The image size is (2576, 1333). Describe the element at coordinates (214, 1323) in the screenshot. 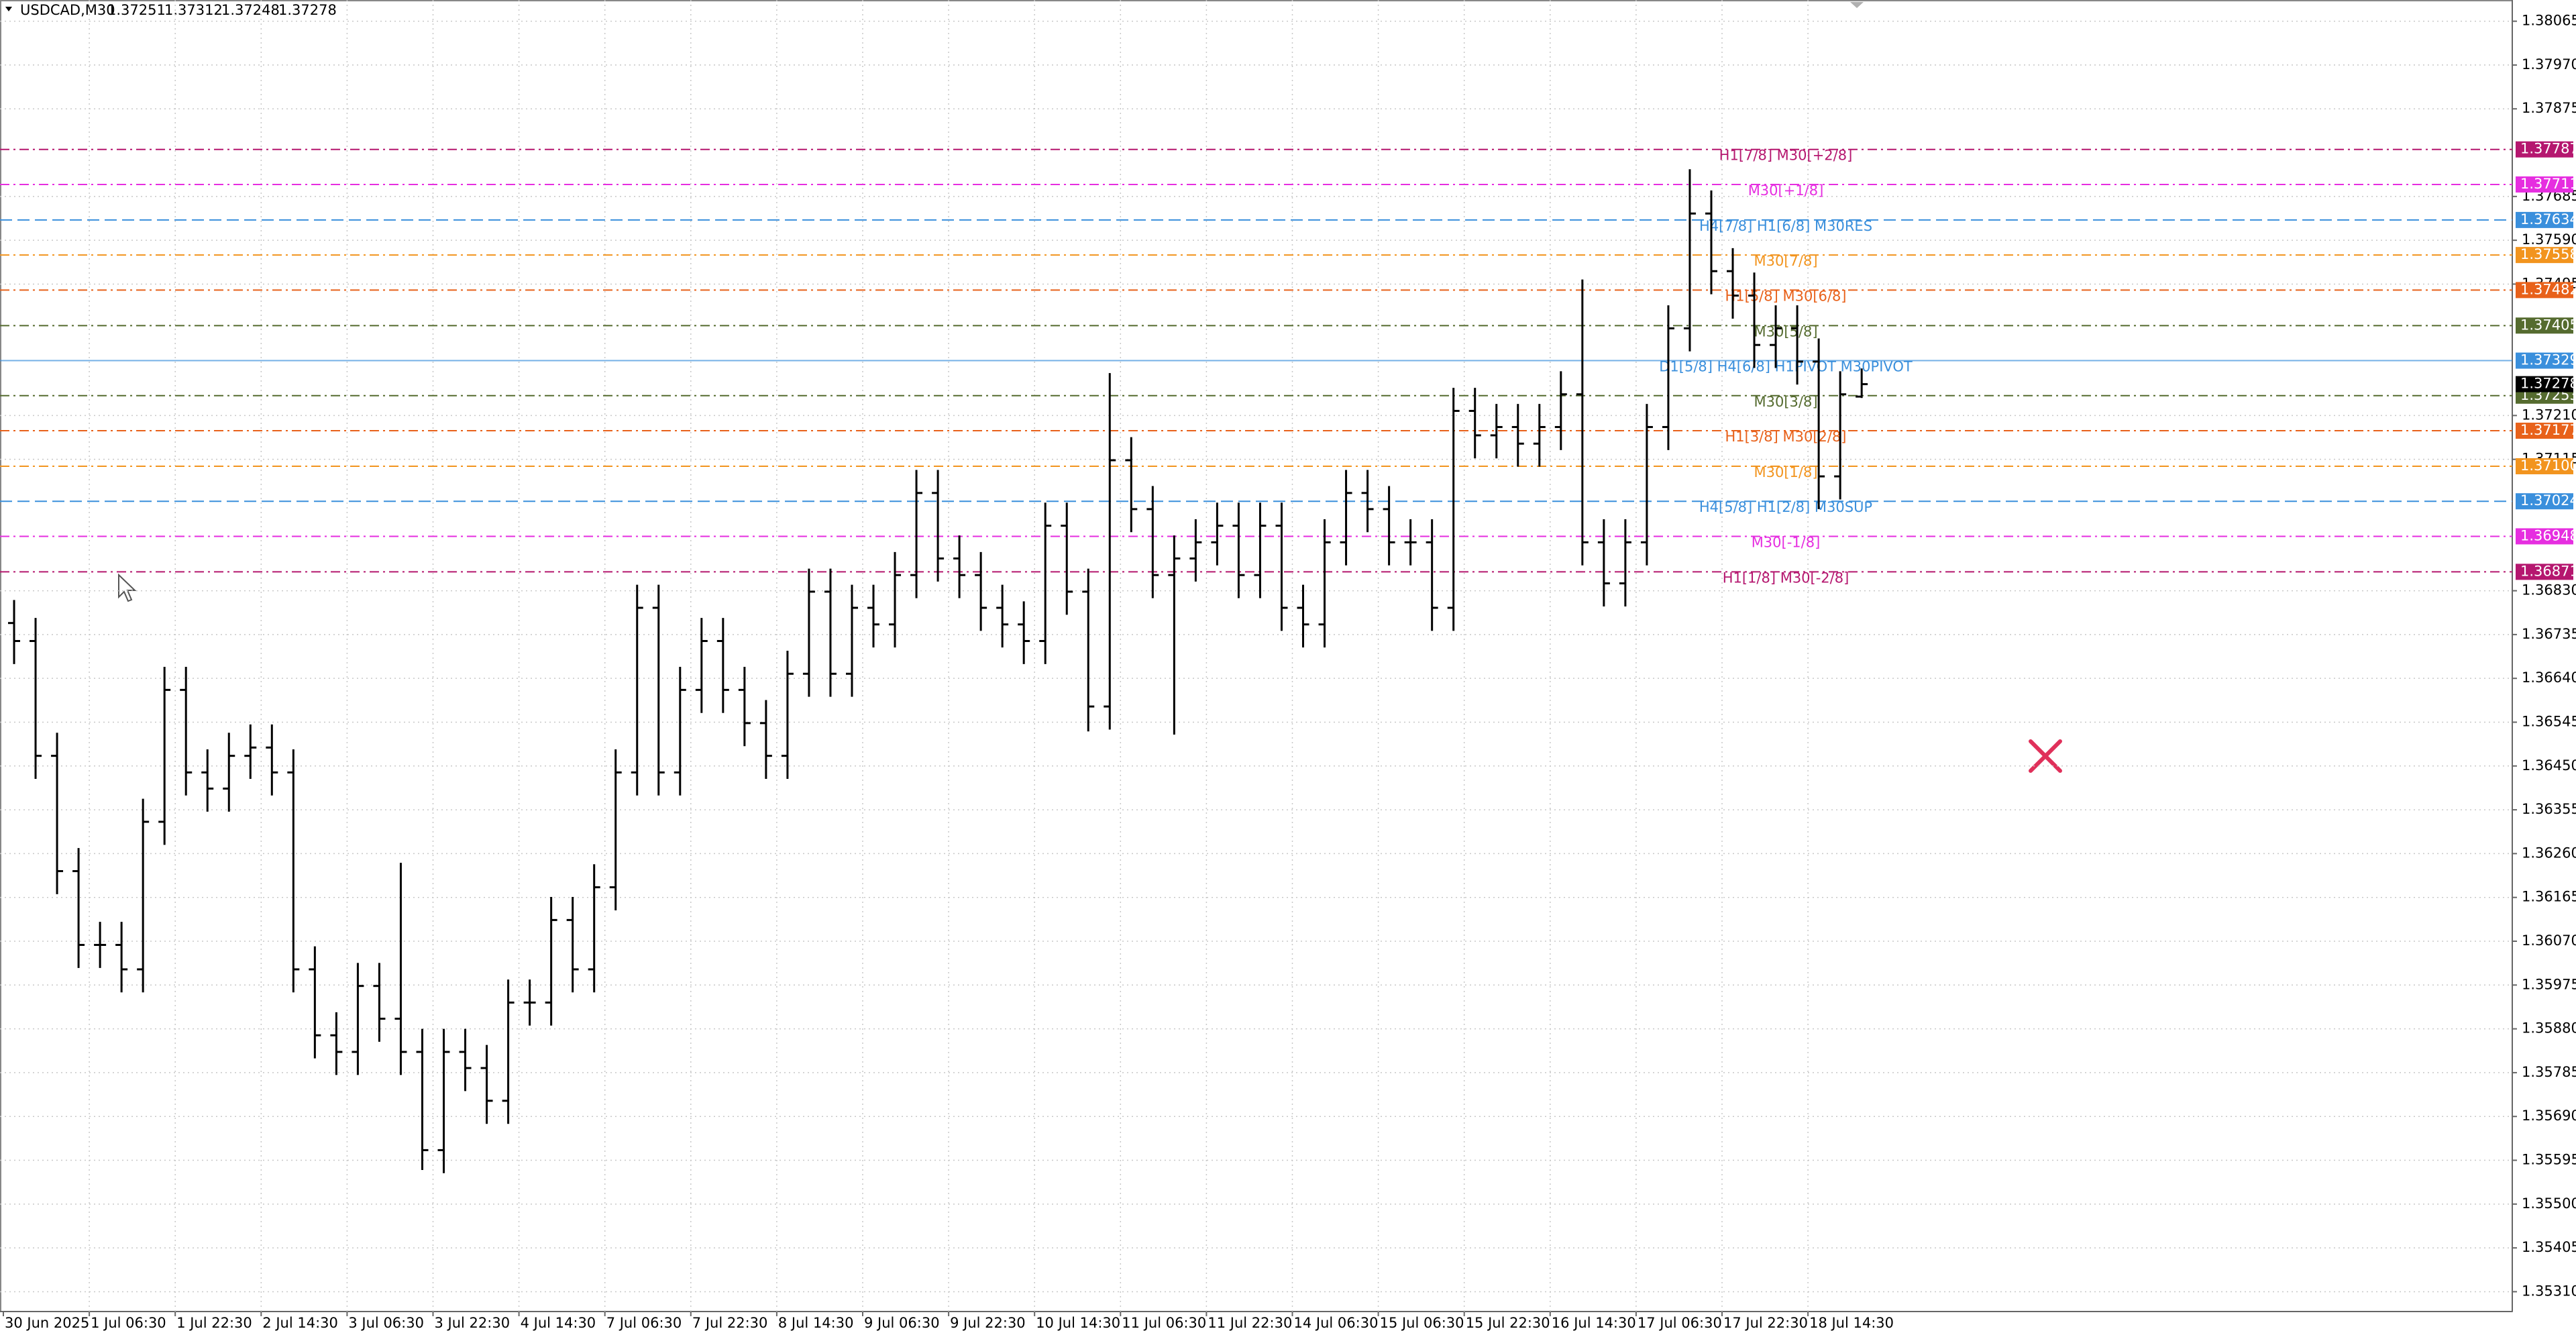

I see `x-tick-label: 1 Jul 22:30` at that location.